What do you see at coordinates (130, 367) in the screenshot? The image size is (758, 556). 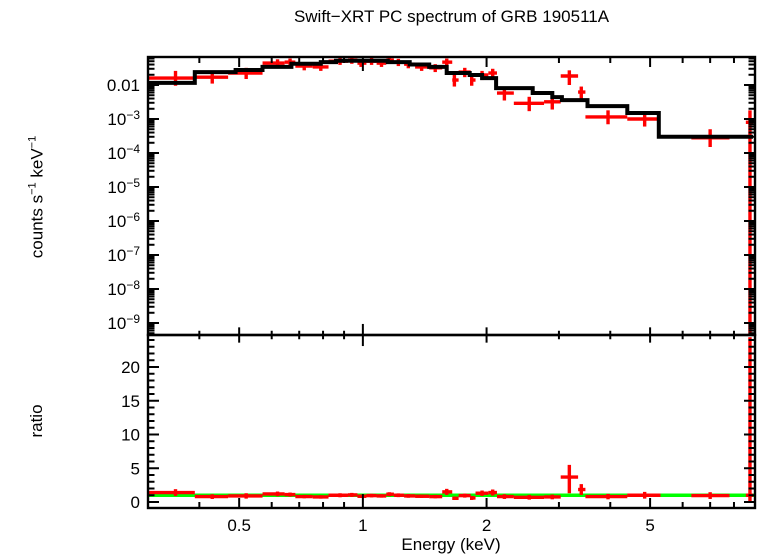 I see `svg-text: 20` at bounding box center [130, 367].